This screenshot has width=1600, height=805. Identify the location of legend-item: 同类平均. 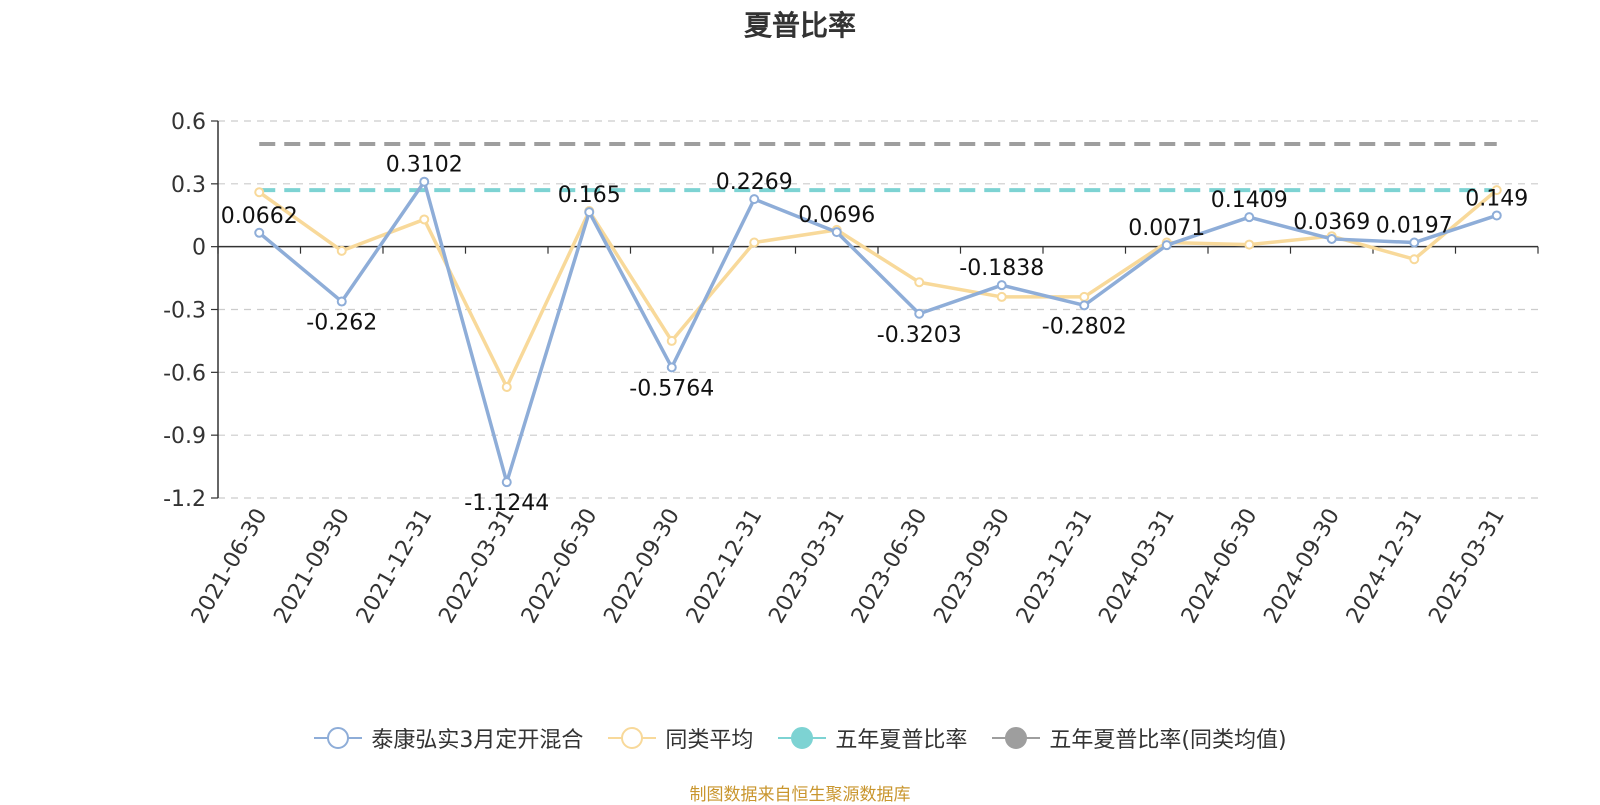
(680, 738).